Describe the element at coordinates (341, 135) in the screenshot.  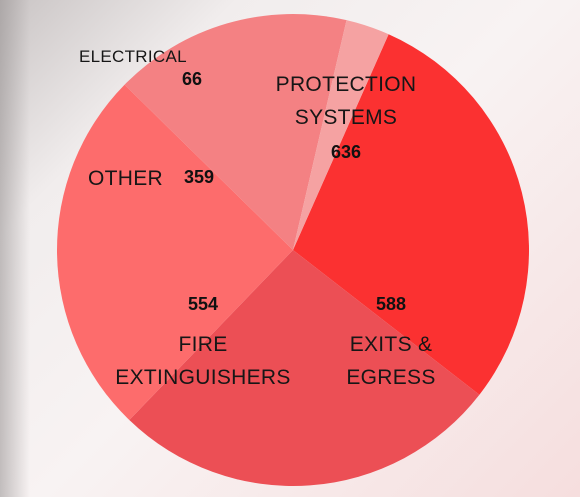
I see `pie-slice-electrical` at that location.